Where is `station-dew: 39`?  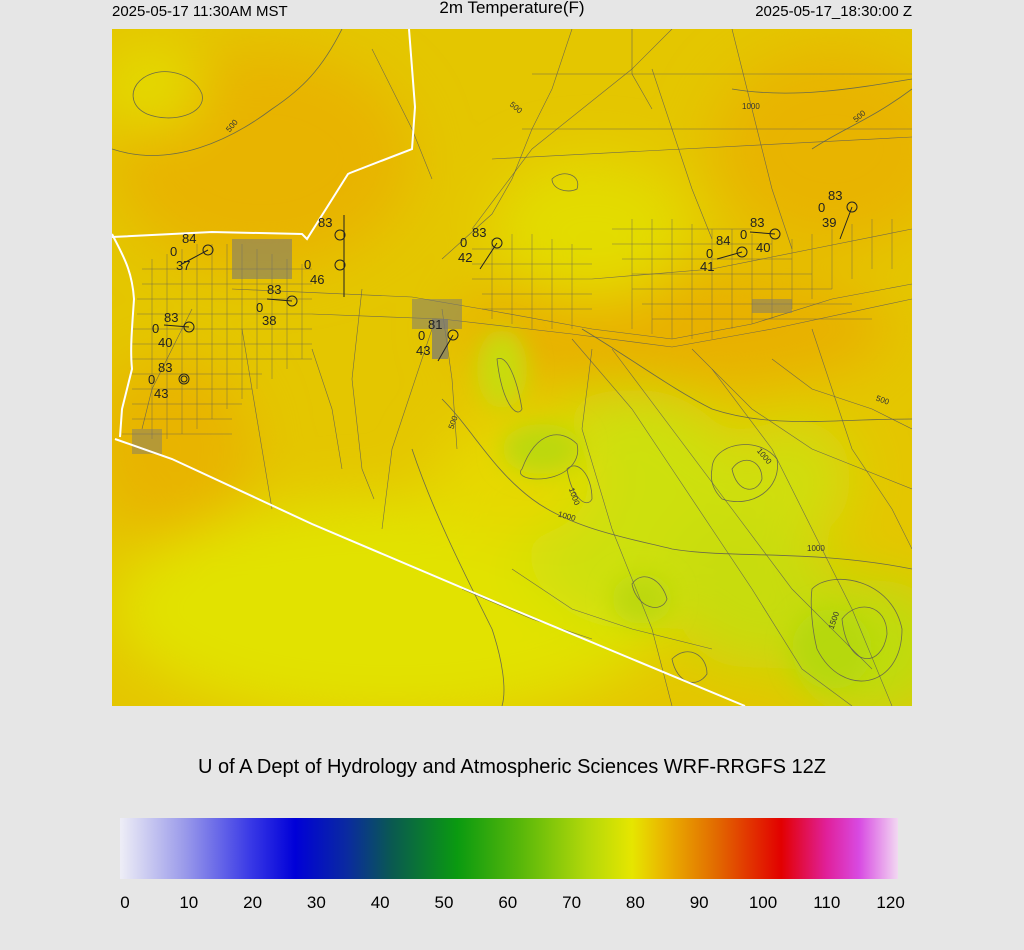
station-dew: 39 is located at coordinates (829, 222).